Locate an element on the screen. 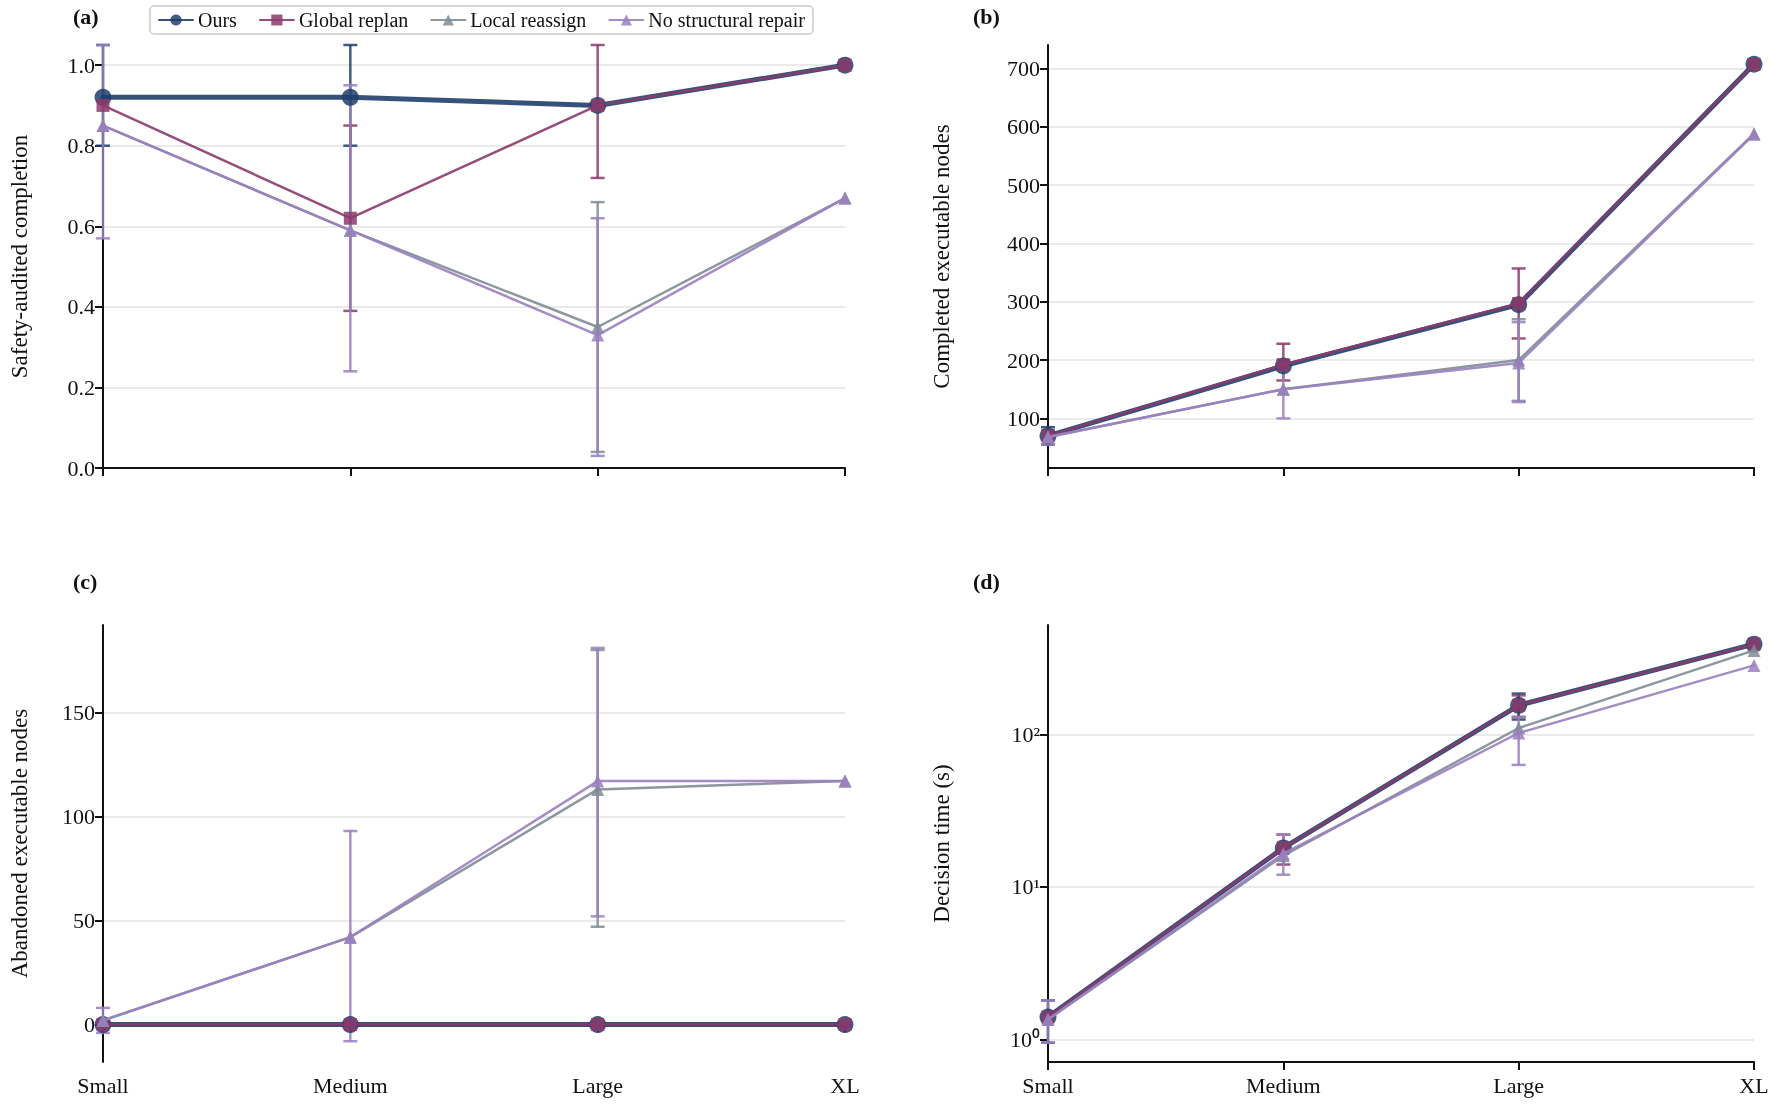 This screenshot has width=1779, height=1112. y-tick-label: 10² is located at coordinates (1026, 734).